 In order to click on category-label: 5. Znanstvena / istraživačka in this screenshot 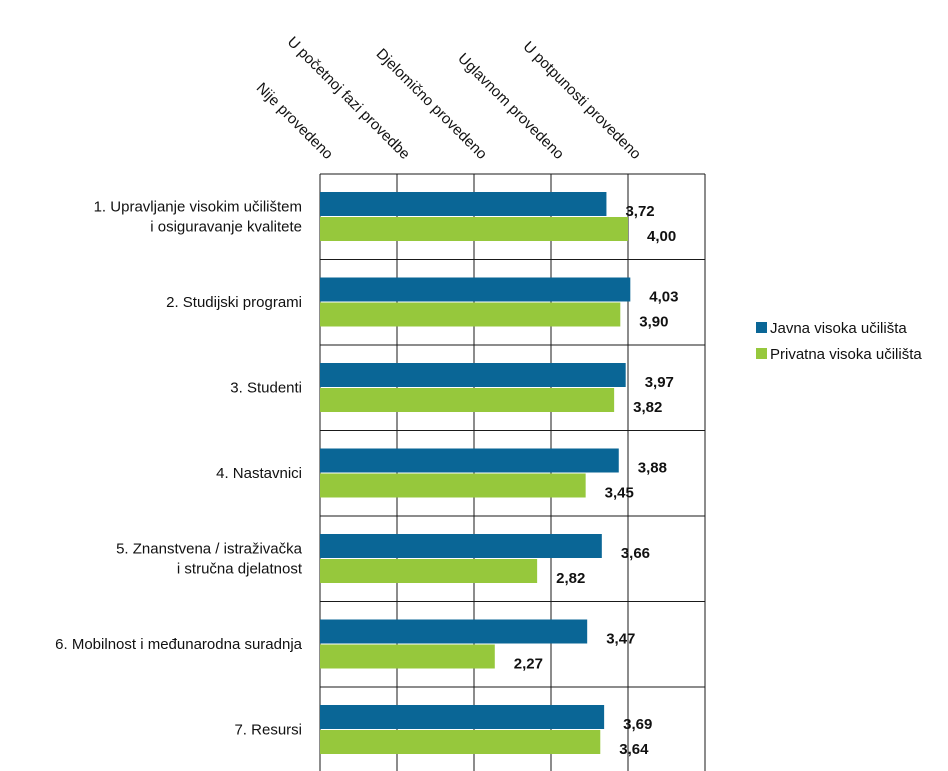, I will do `click(209, 549)`.